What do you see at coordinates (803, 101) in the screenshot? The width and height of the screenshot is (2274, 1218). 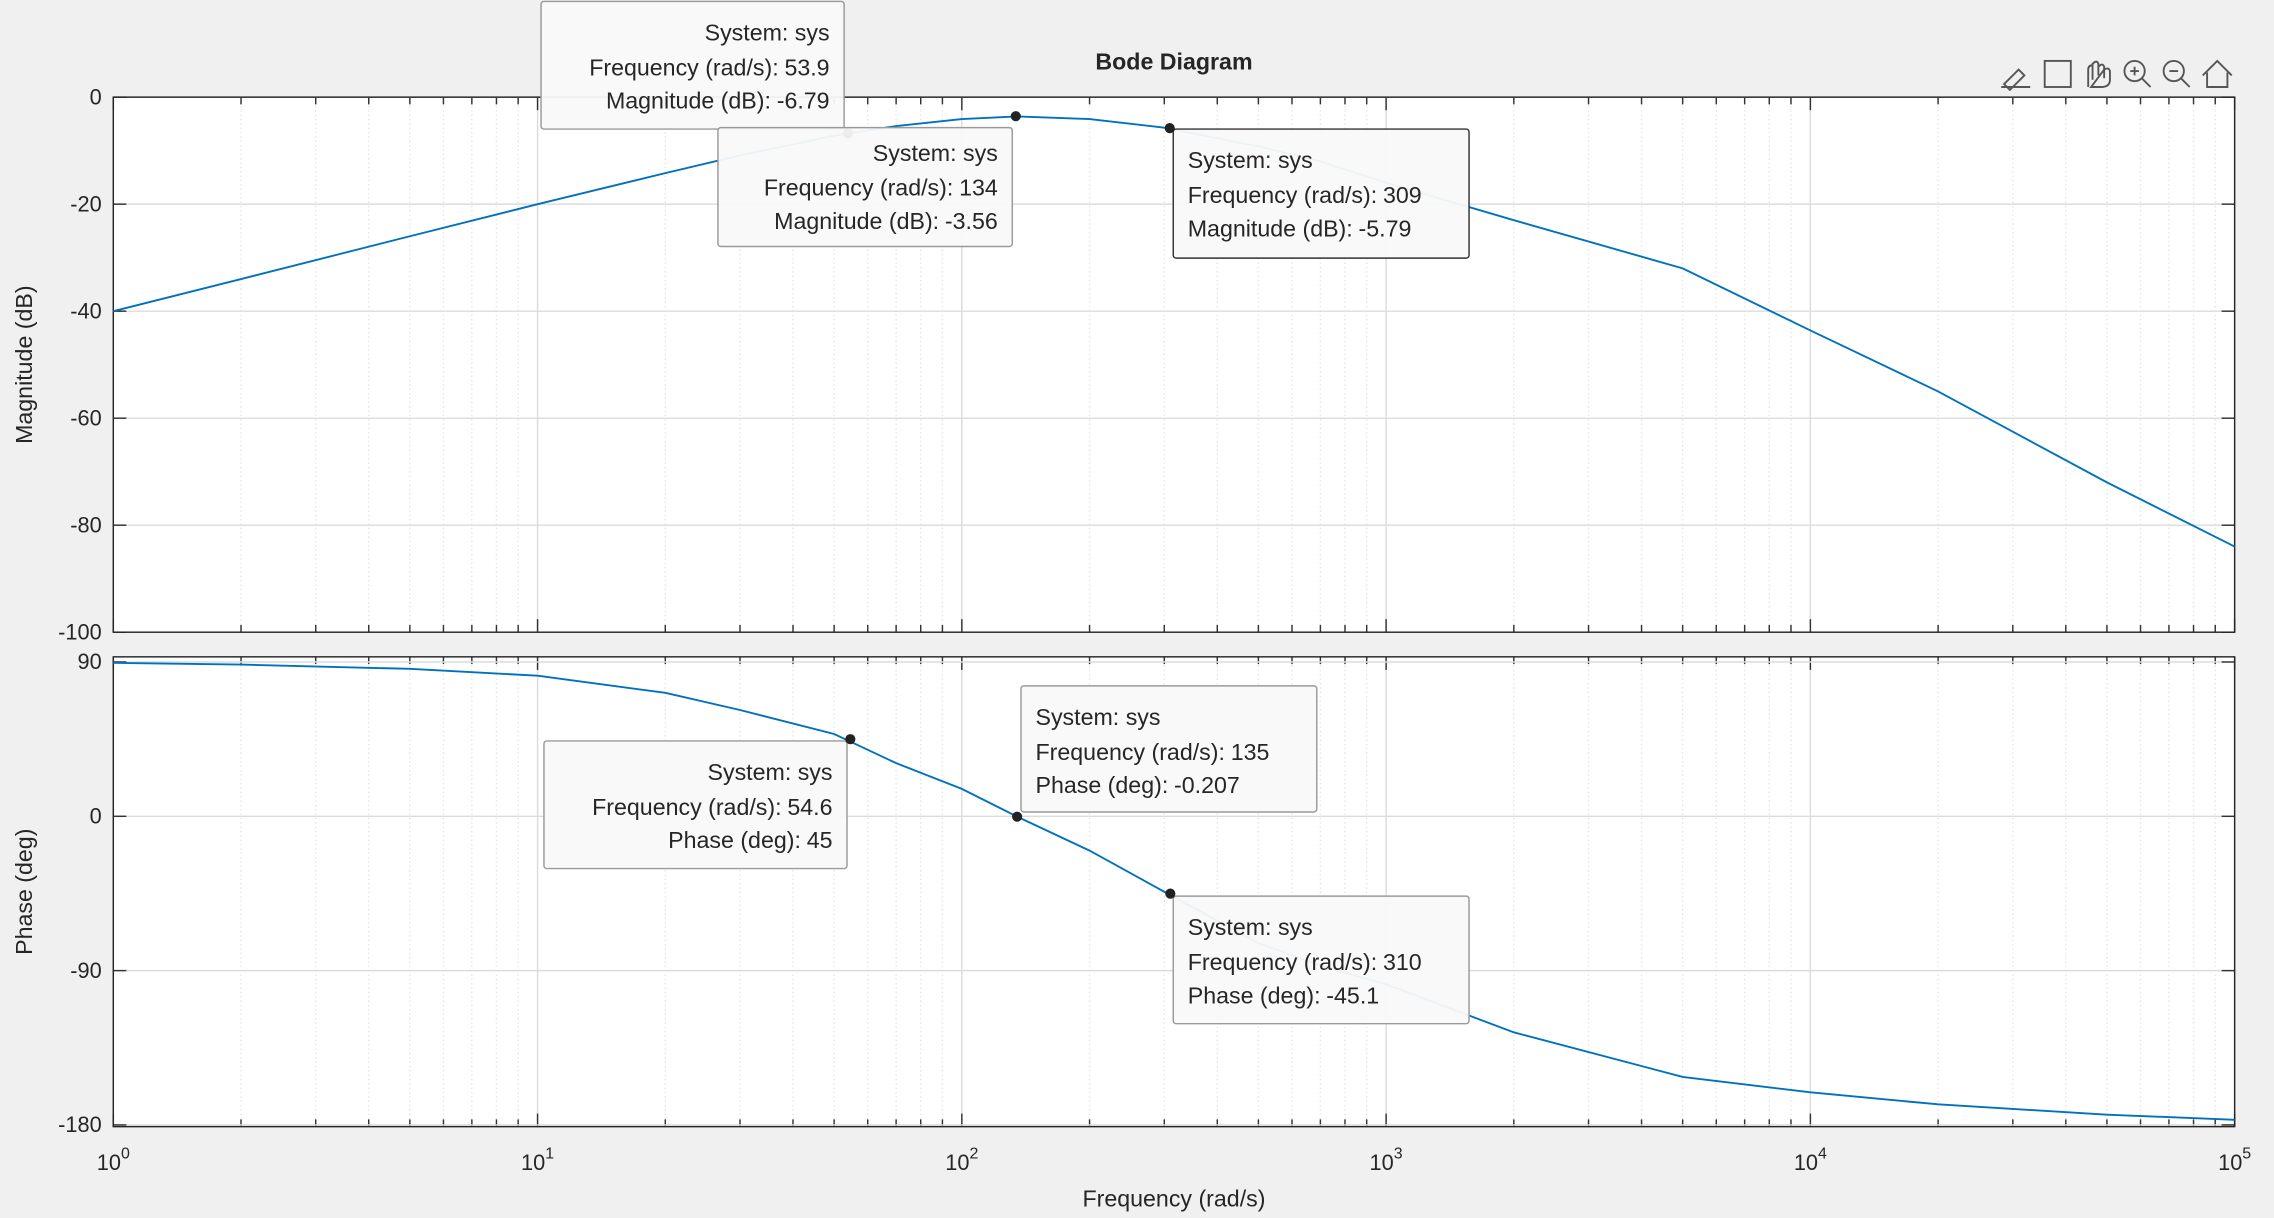 I see `datatip-y-value: -6.79` at bounding box center [803, 101].